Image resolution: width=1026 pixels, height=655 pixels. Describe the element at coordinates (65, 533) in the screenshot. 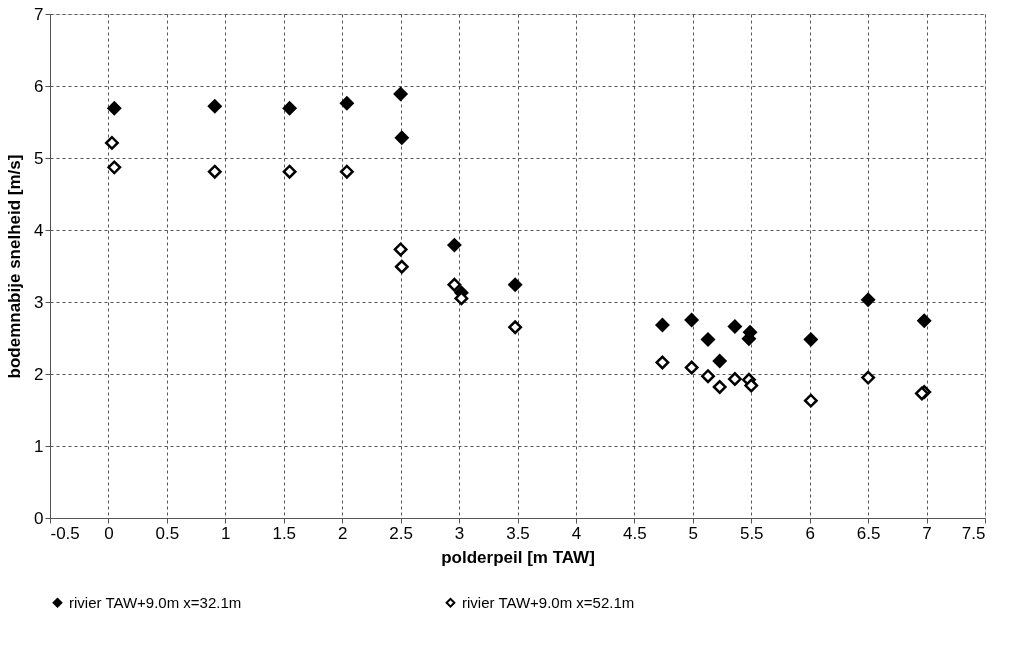

I see `x-tick-label: -0.5` at that location.